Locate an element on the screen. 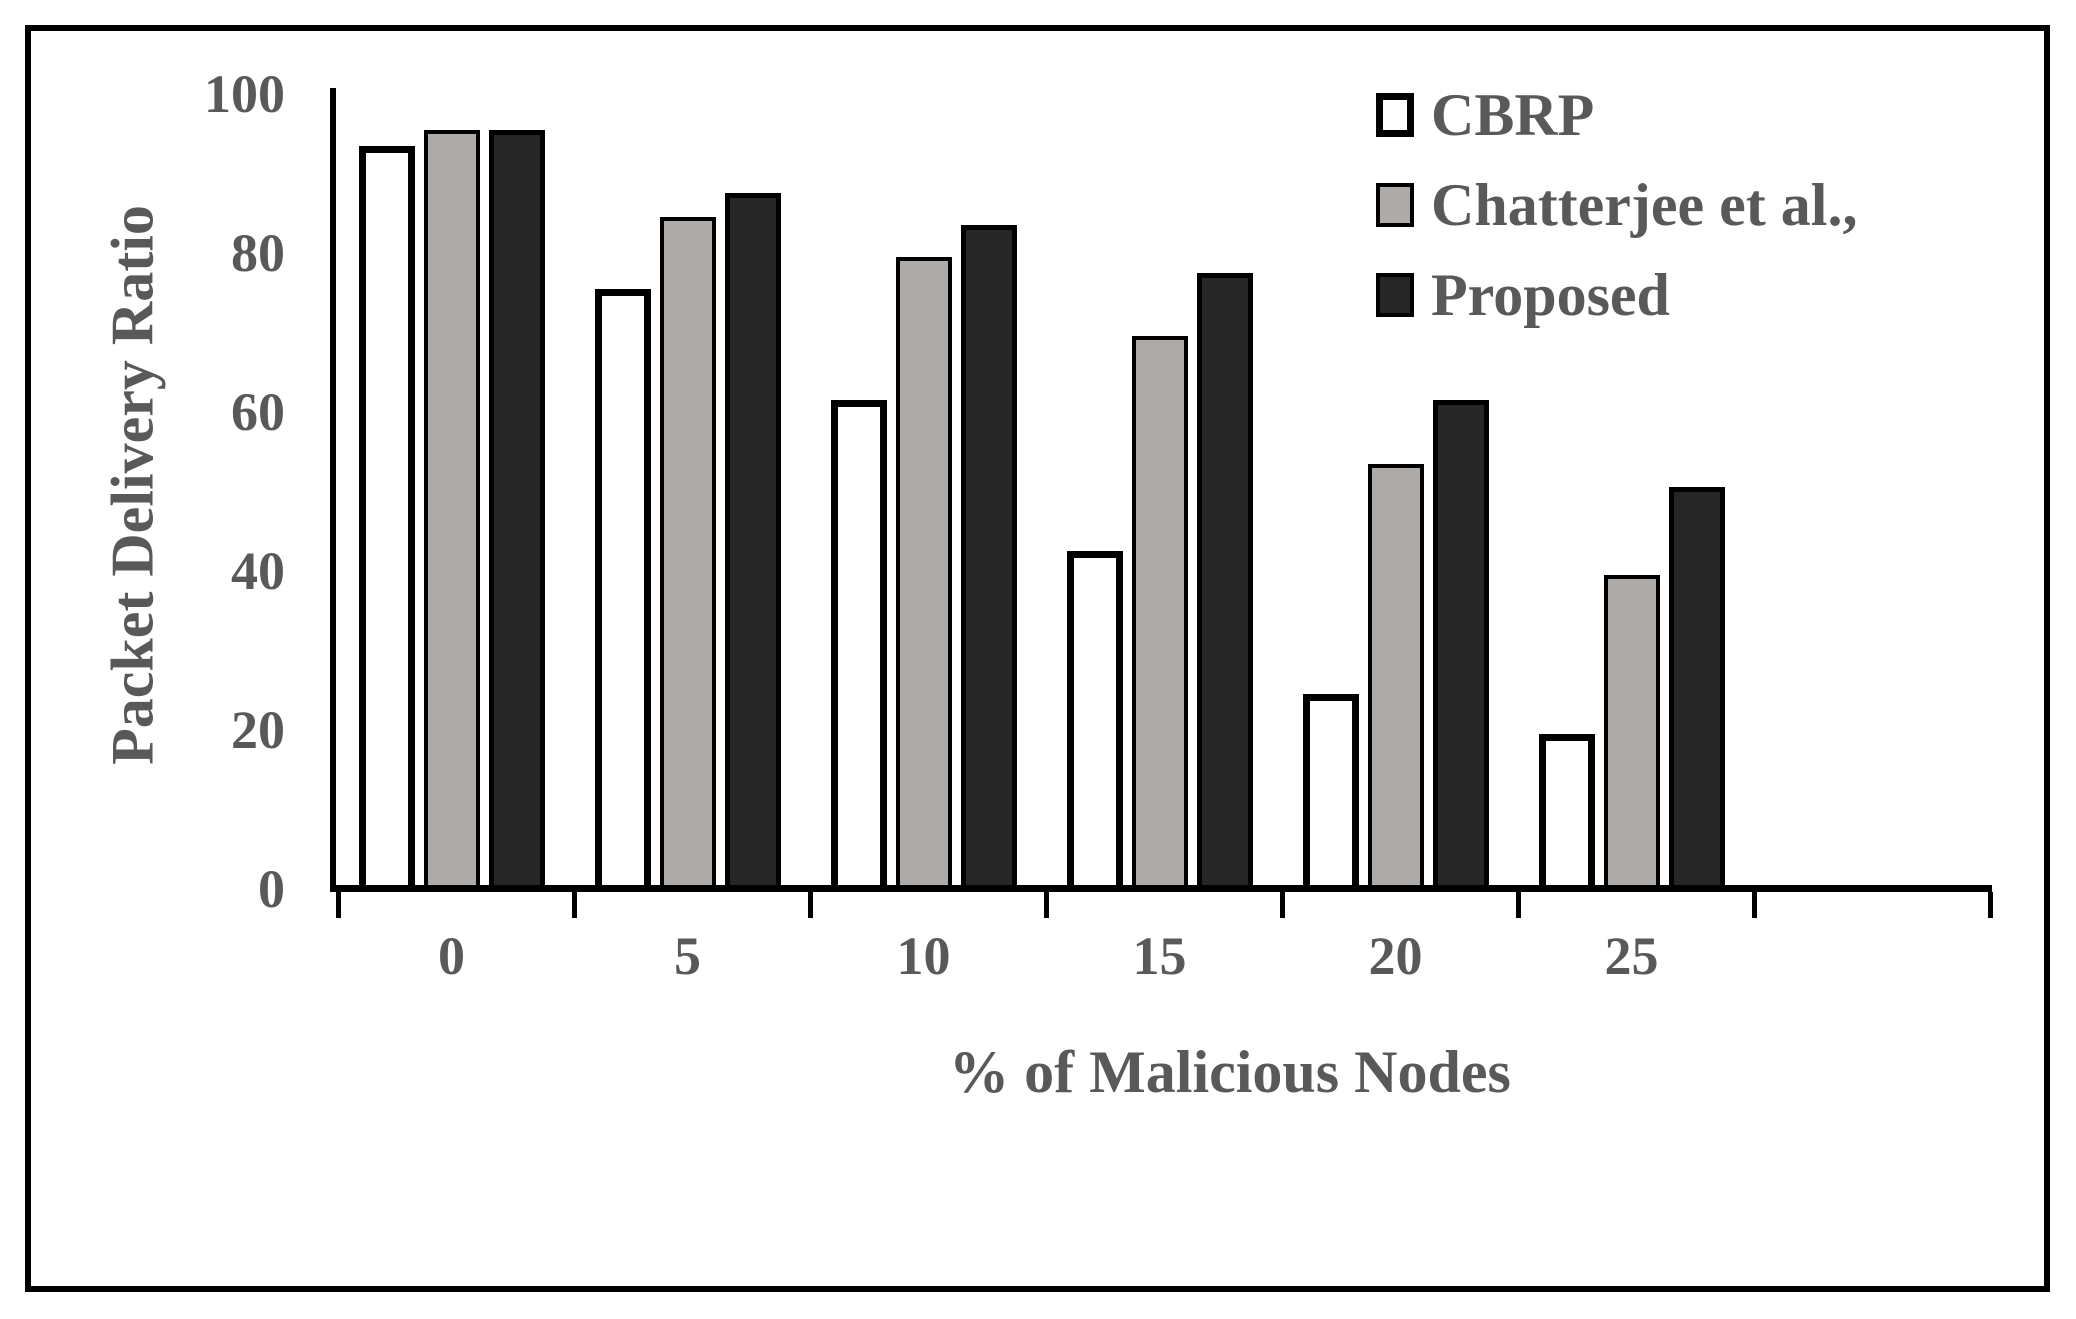  legend-item: Proposed is located at coordinates (1616, 295).